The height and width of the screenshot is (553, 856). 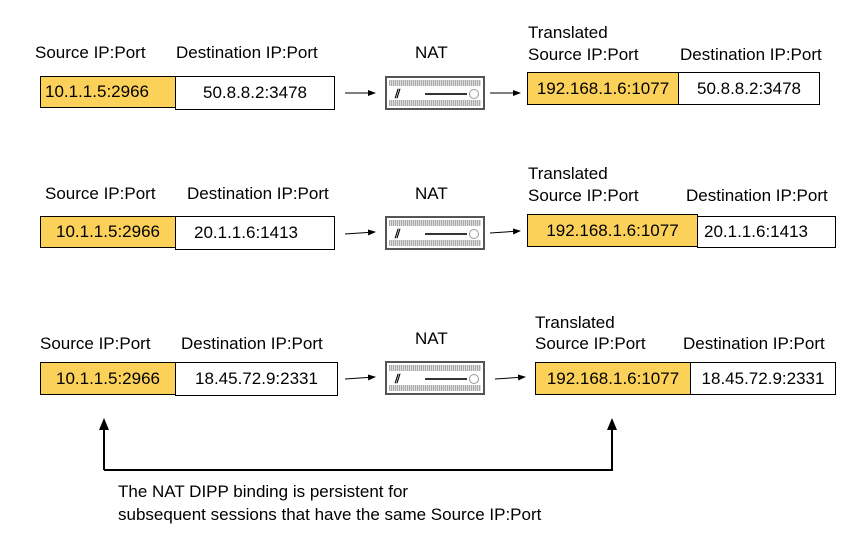 I want to click on translated-destination-box: 20.1.1.6:1413, so click(x=766, y=232).